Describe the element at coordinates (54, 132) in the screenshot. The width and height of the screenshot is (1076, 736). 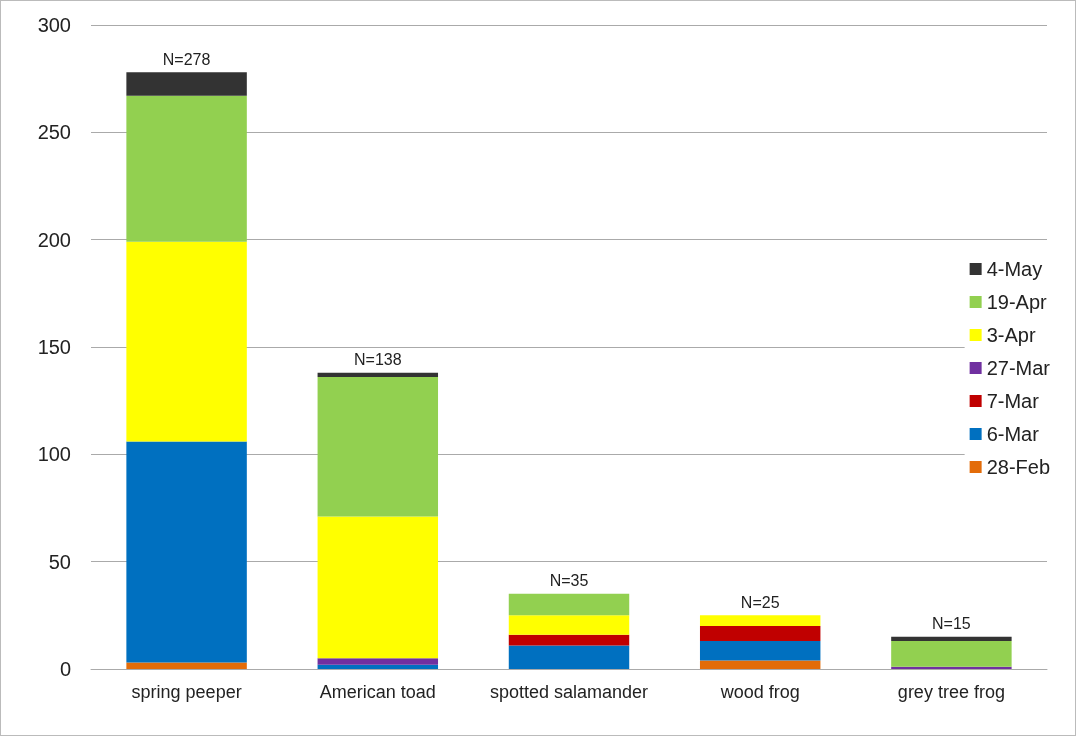
I see `y-tick-label: 250` at that location.